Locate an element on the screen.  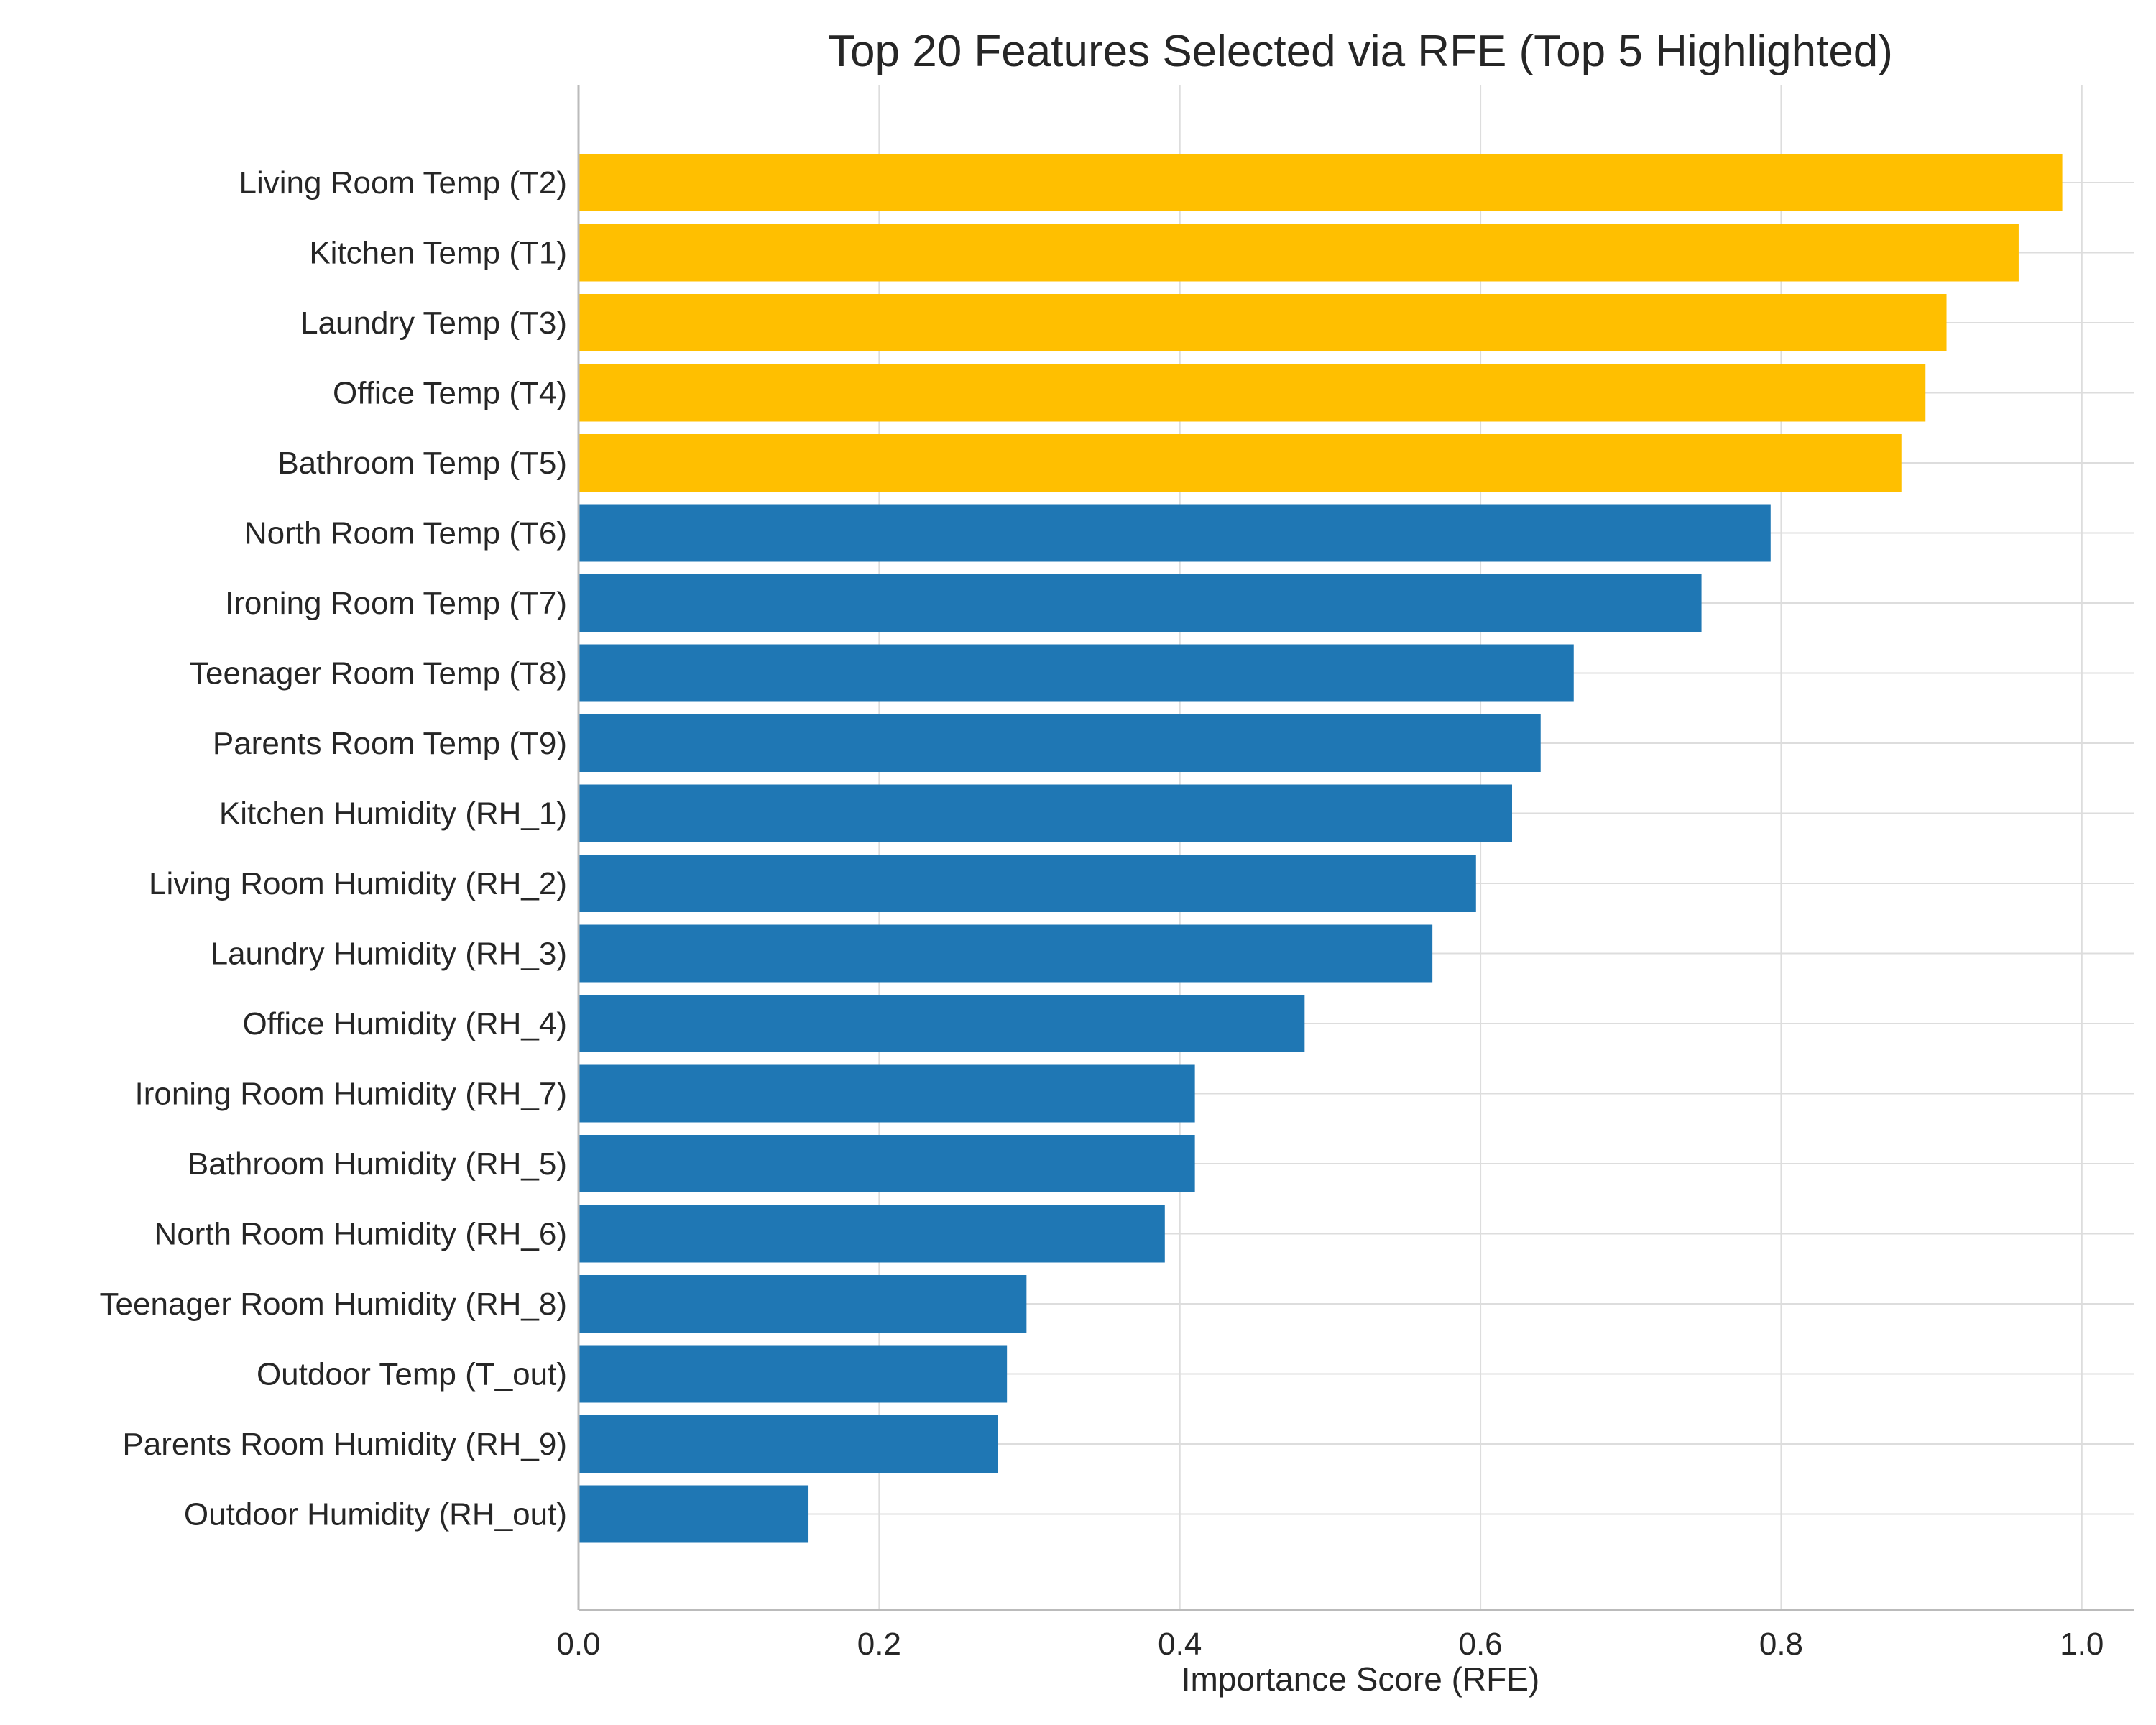
y-tick-label: North Room Temp (T6) is located at coordinates (405, 533).